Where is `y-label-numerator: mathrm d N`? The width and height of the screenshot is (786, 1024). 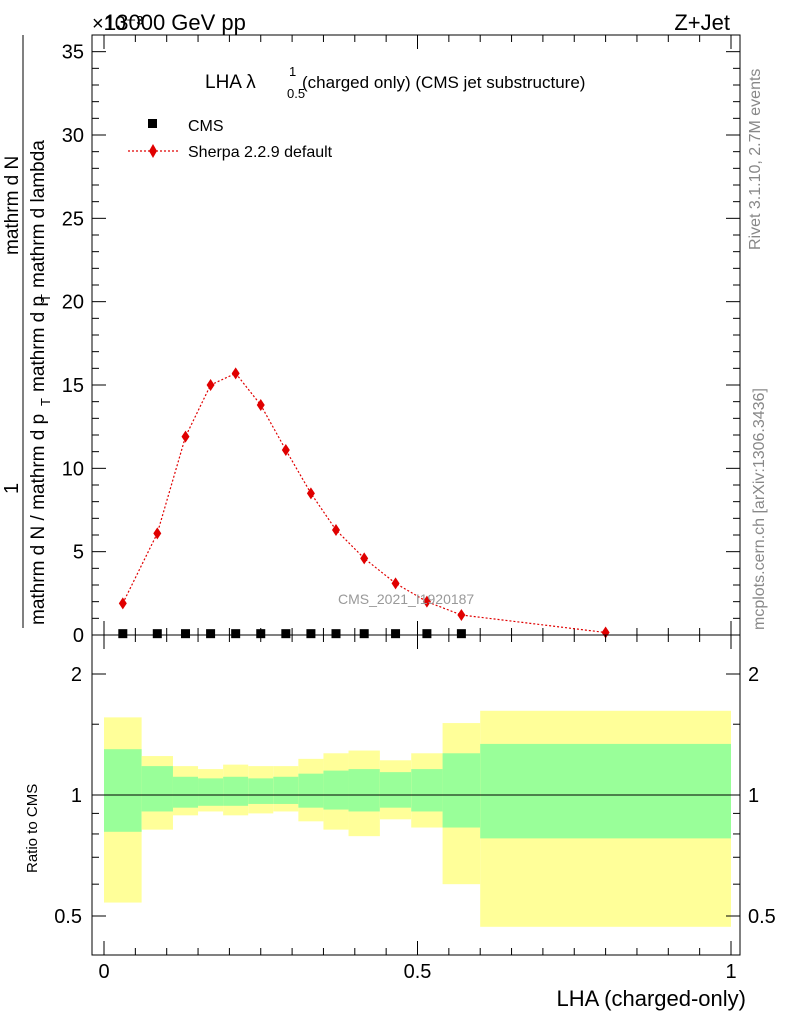 y-label-numerator: mathrm d N is located at coordinates (12, 205).